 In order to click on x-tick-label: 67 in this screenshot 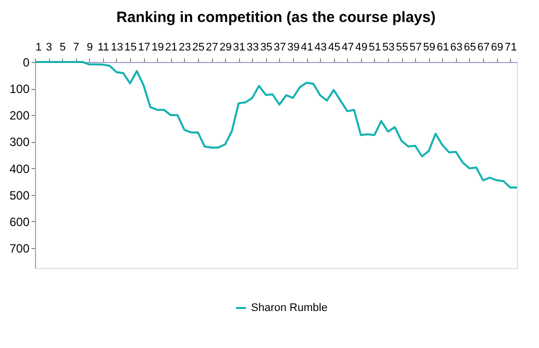, I will do `click(483, 48)`.